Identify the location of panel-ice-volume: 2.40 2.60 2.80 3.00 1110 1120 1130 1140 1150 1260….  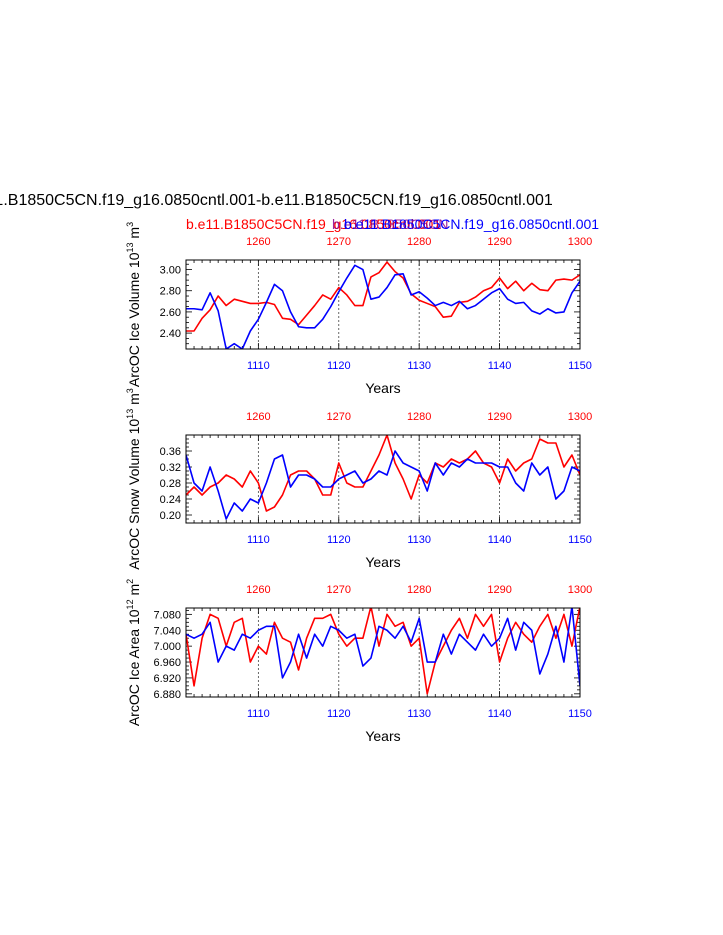
(358, 309).